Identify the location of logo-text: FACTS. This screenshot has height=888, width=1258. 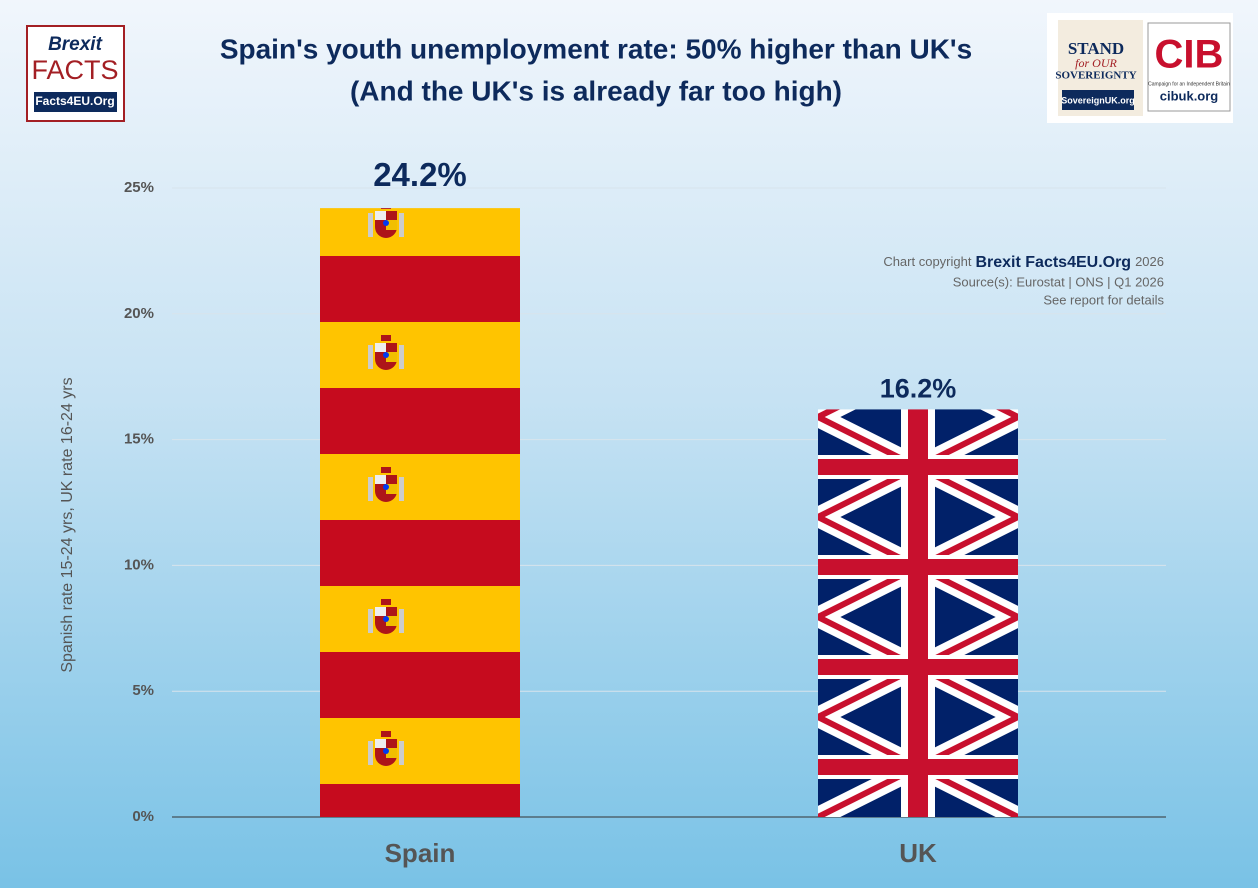
(74, 70).